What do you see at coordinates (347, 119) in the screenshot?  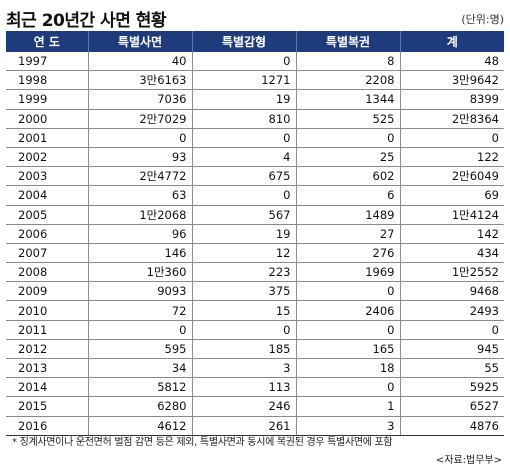 I see `special-restoration-cell: 525` at bounding box center [347, 119].